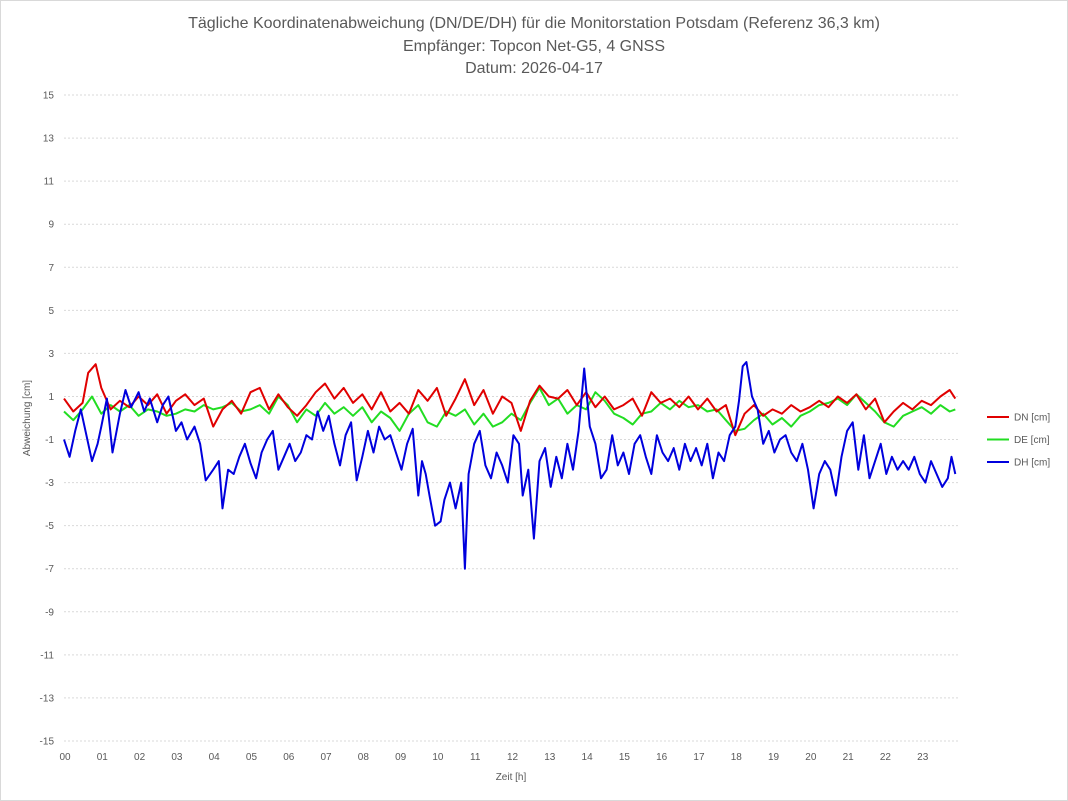 The height and width of the screenshot is (801, 1068). What do you see at coordinates (737, 757) in the screenshot?
I see `x-tick-label: 18` at bounding box center [737, 757].